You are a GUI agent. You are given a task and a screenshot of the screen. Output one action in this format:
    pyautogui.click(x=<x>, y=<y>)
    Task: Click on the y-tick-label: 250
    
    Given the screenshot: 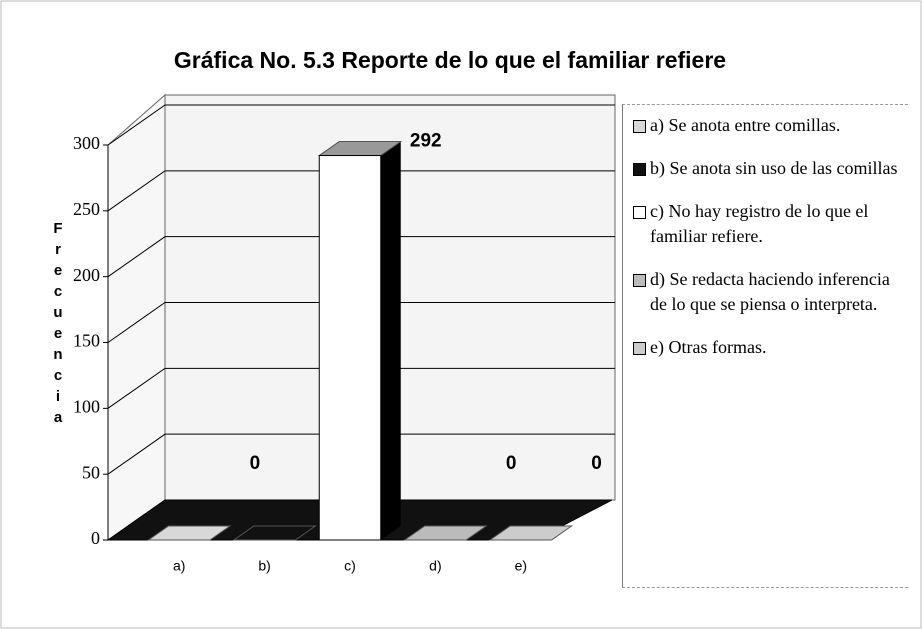 What is the action you would take?
    pyautogui.click(x=86, y=209)
    